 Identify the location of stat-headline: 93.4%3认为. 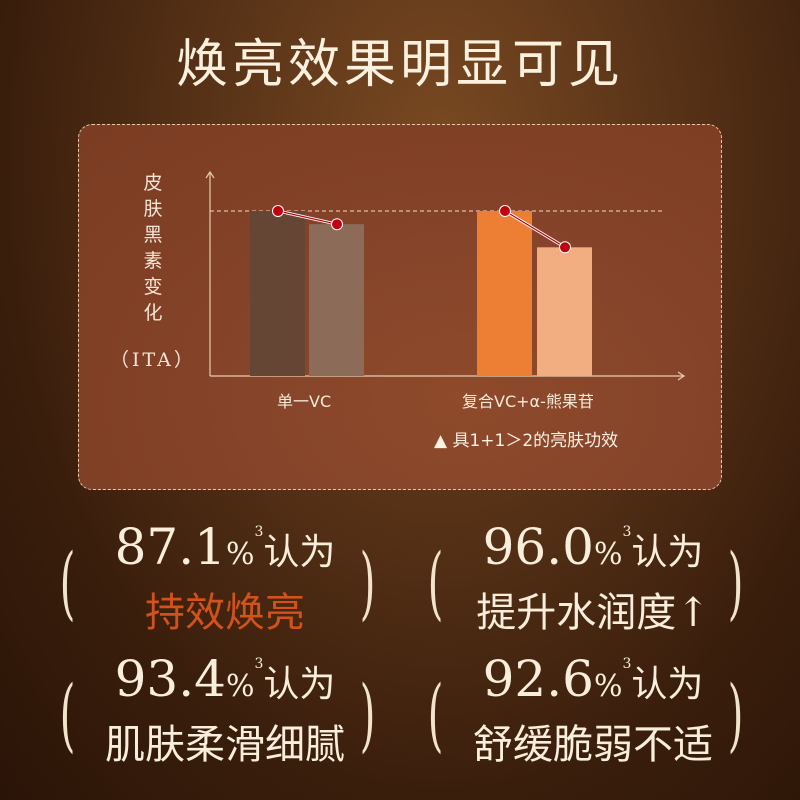
(225, 679).